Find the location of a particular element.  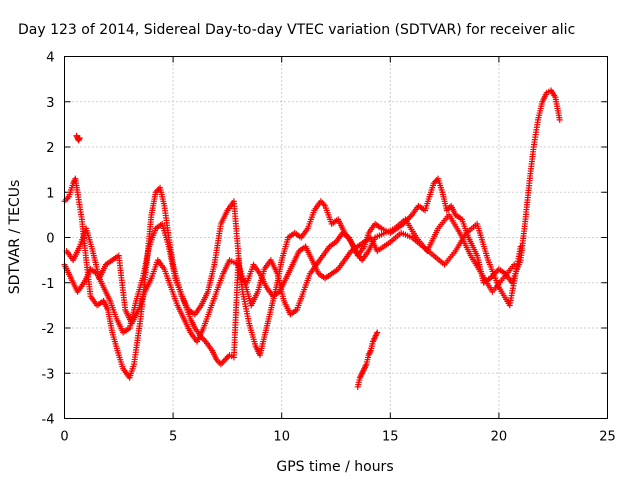

x-tick-label: 5 is located at coordinates (173, 437).